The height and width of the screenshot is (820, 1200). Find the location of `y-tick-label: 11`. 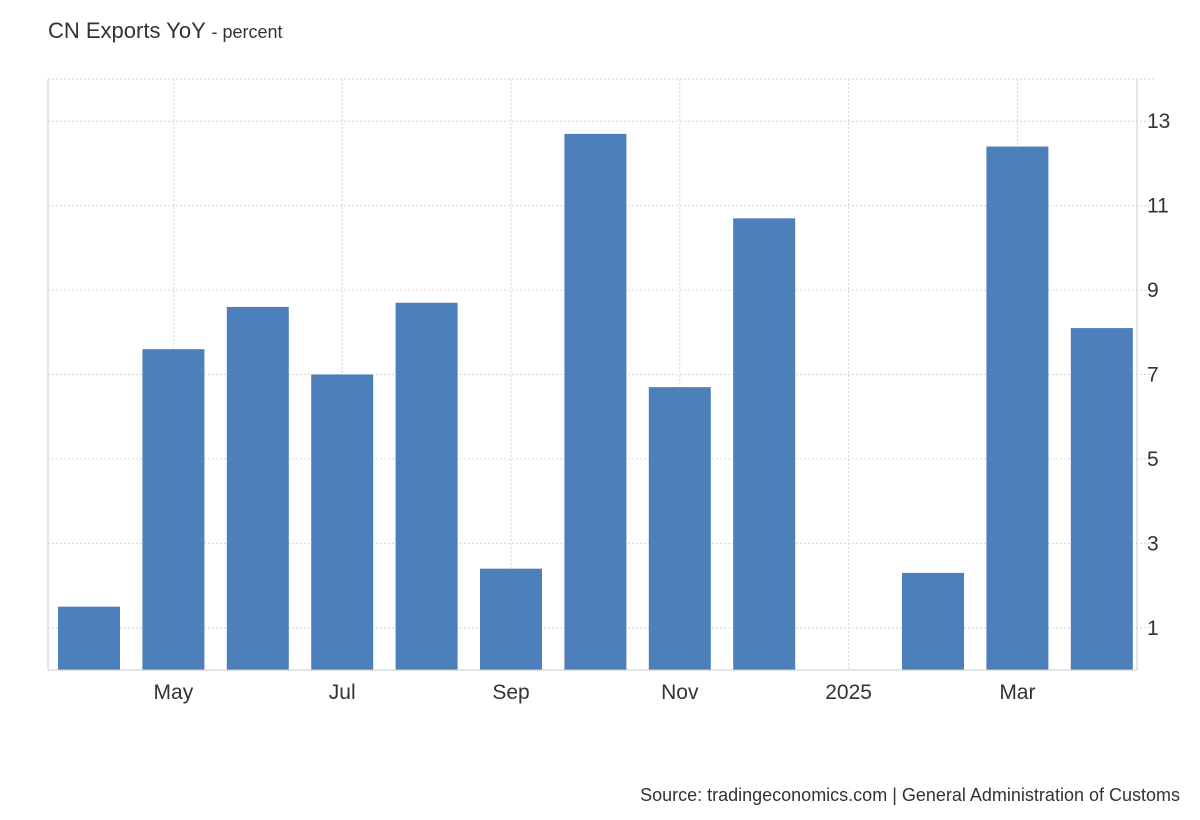

y-tick-label: 11 is located at coordinates (1158, 206).